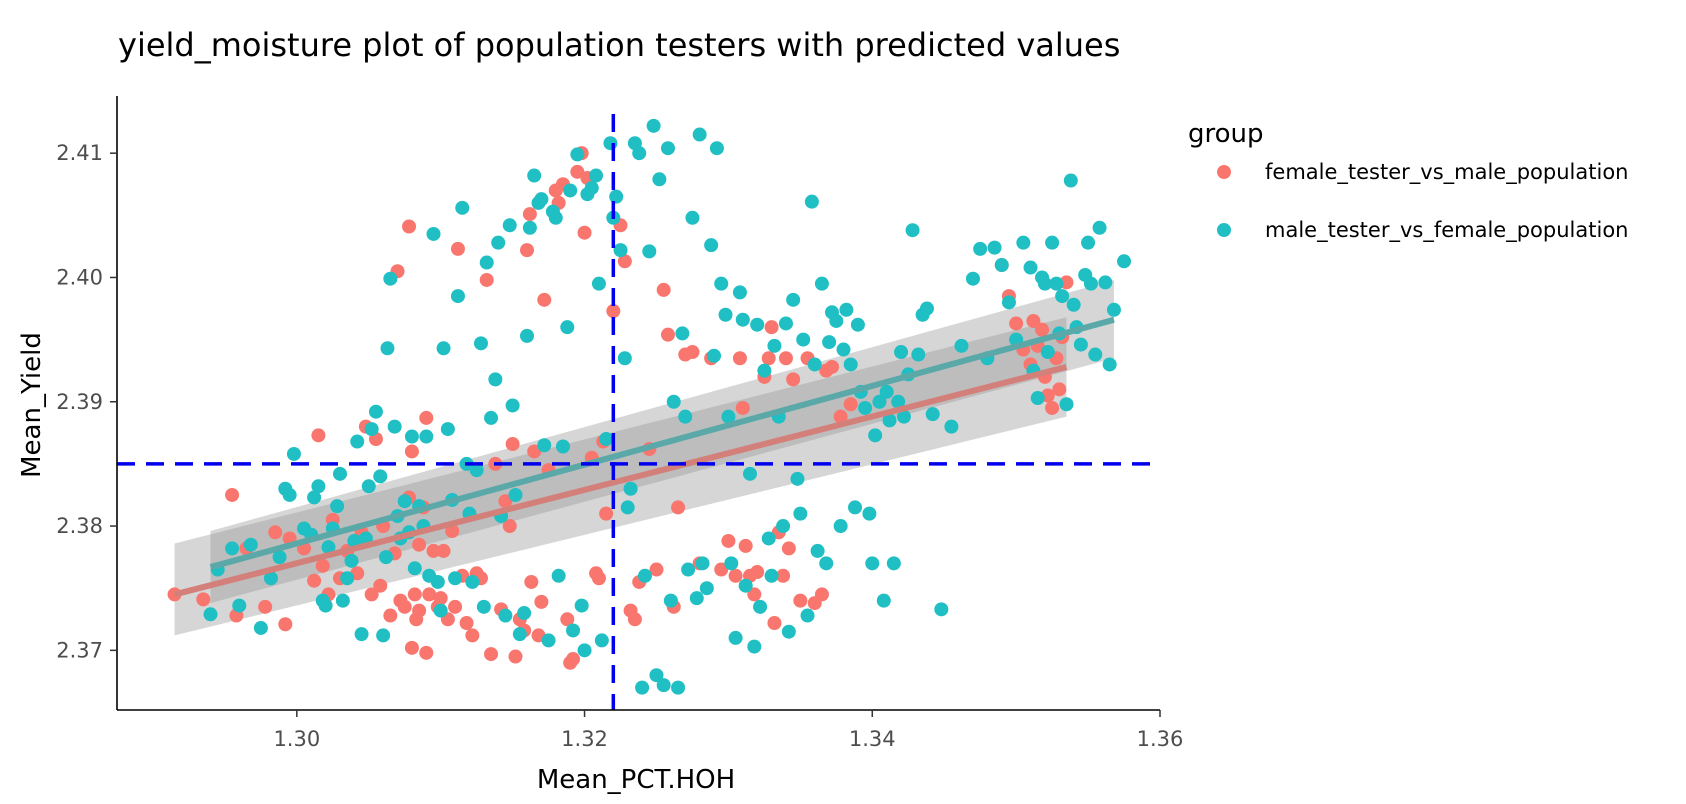 The image size is (1686, 804). I want to click on y-tick-label: 2.39, so click(79, 402).